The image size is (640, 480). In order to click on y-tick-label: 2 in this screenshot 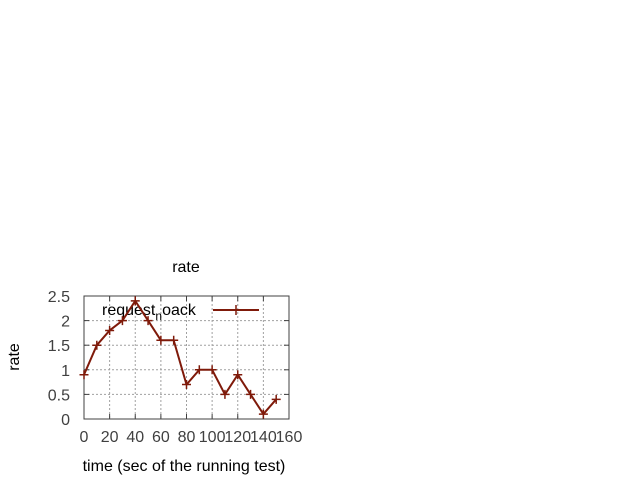, I will do `click(65, 322)`.